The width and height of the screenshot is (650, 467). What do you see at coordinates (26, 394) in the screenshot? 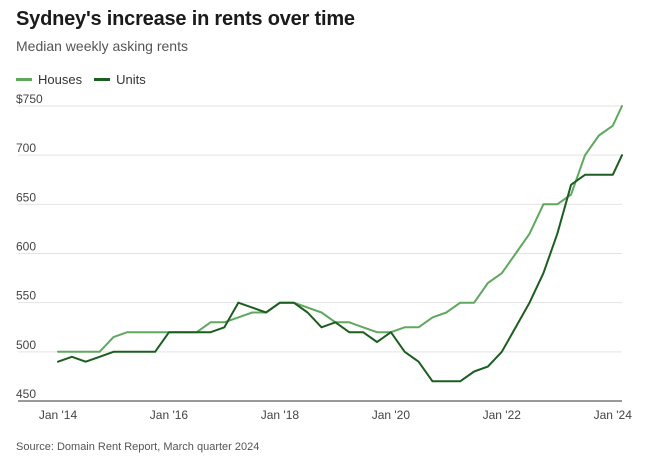
I see `y-tick-label: 450` at bounding box center [26, 394].